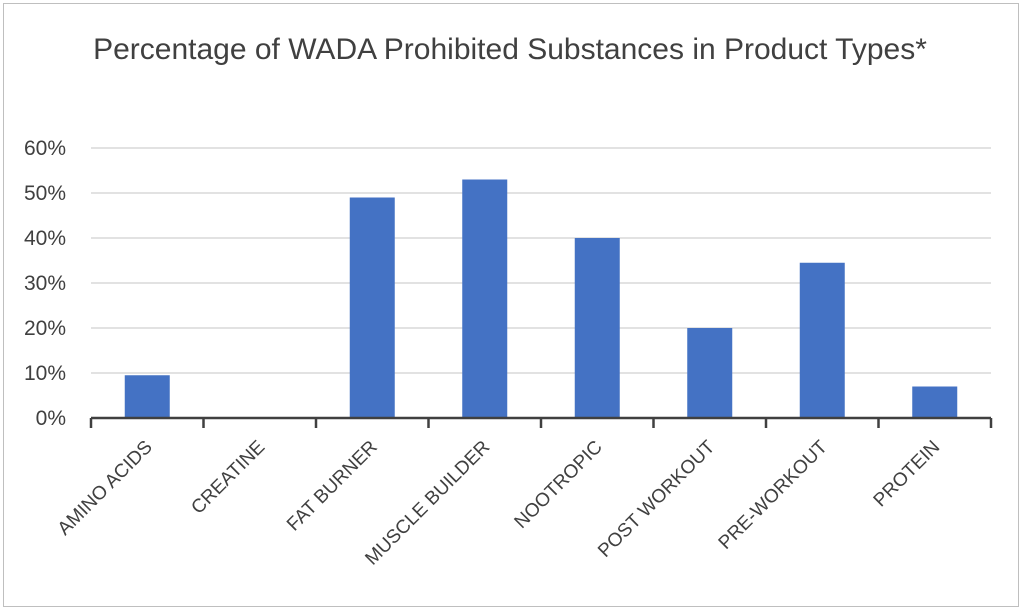  I want to click on y-tick-label: 0%, so click(51, 418).